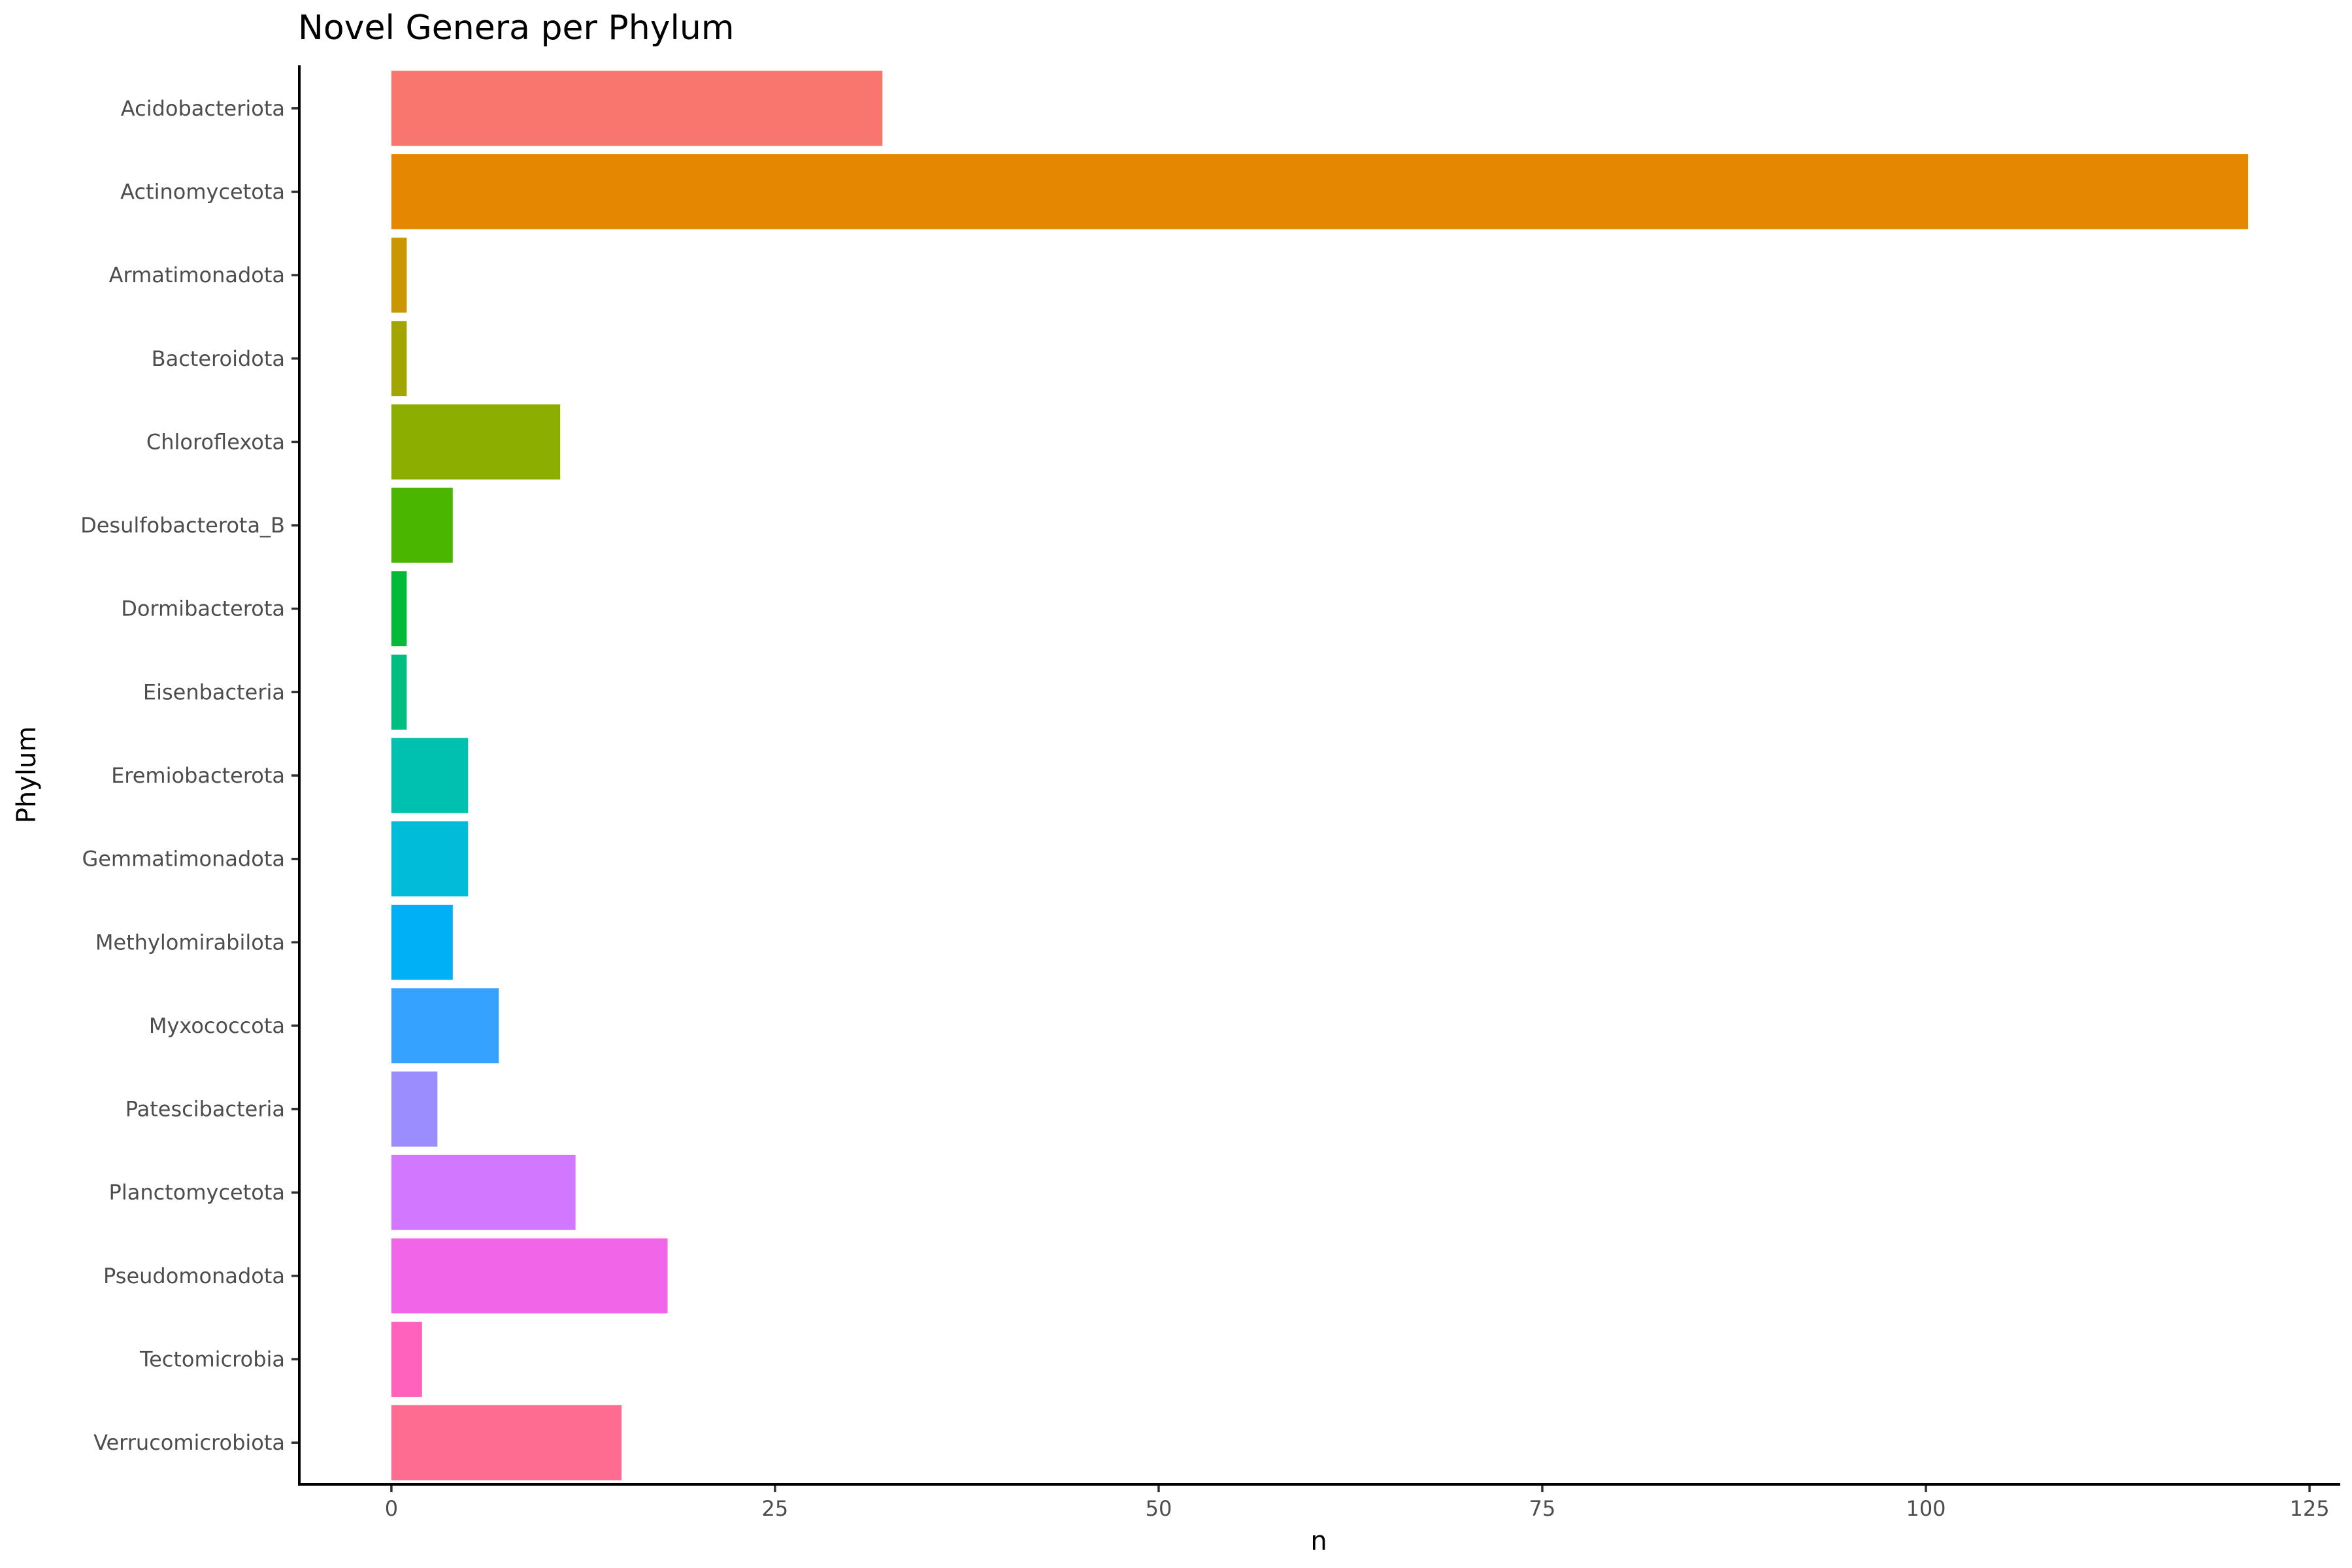  Describe the element at coordinates (214, 691) in the screenshot. I see `y-tick-label: Eisenbacteria` at that location.